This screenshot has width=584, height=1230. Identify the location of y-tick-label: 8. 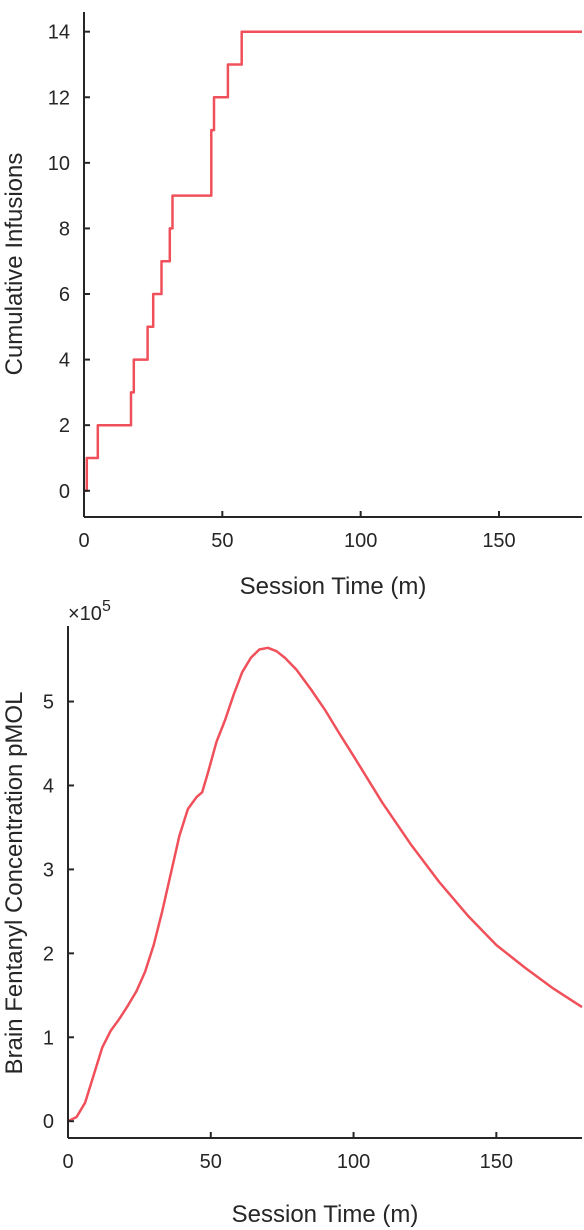
(64, 229).